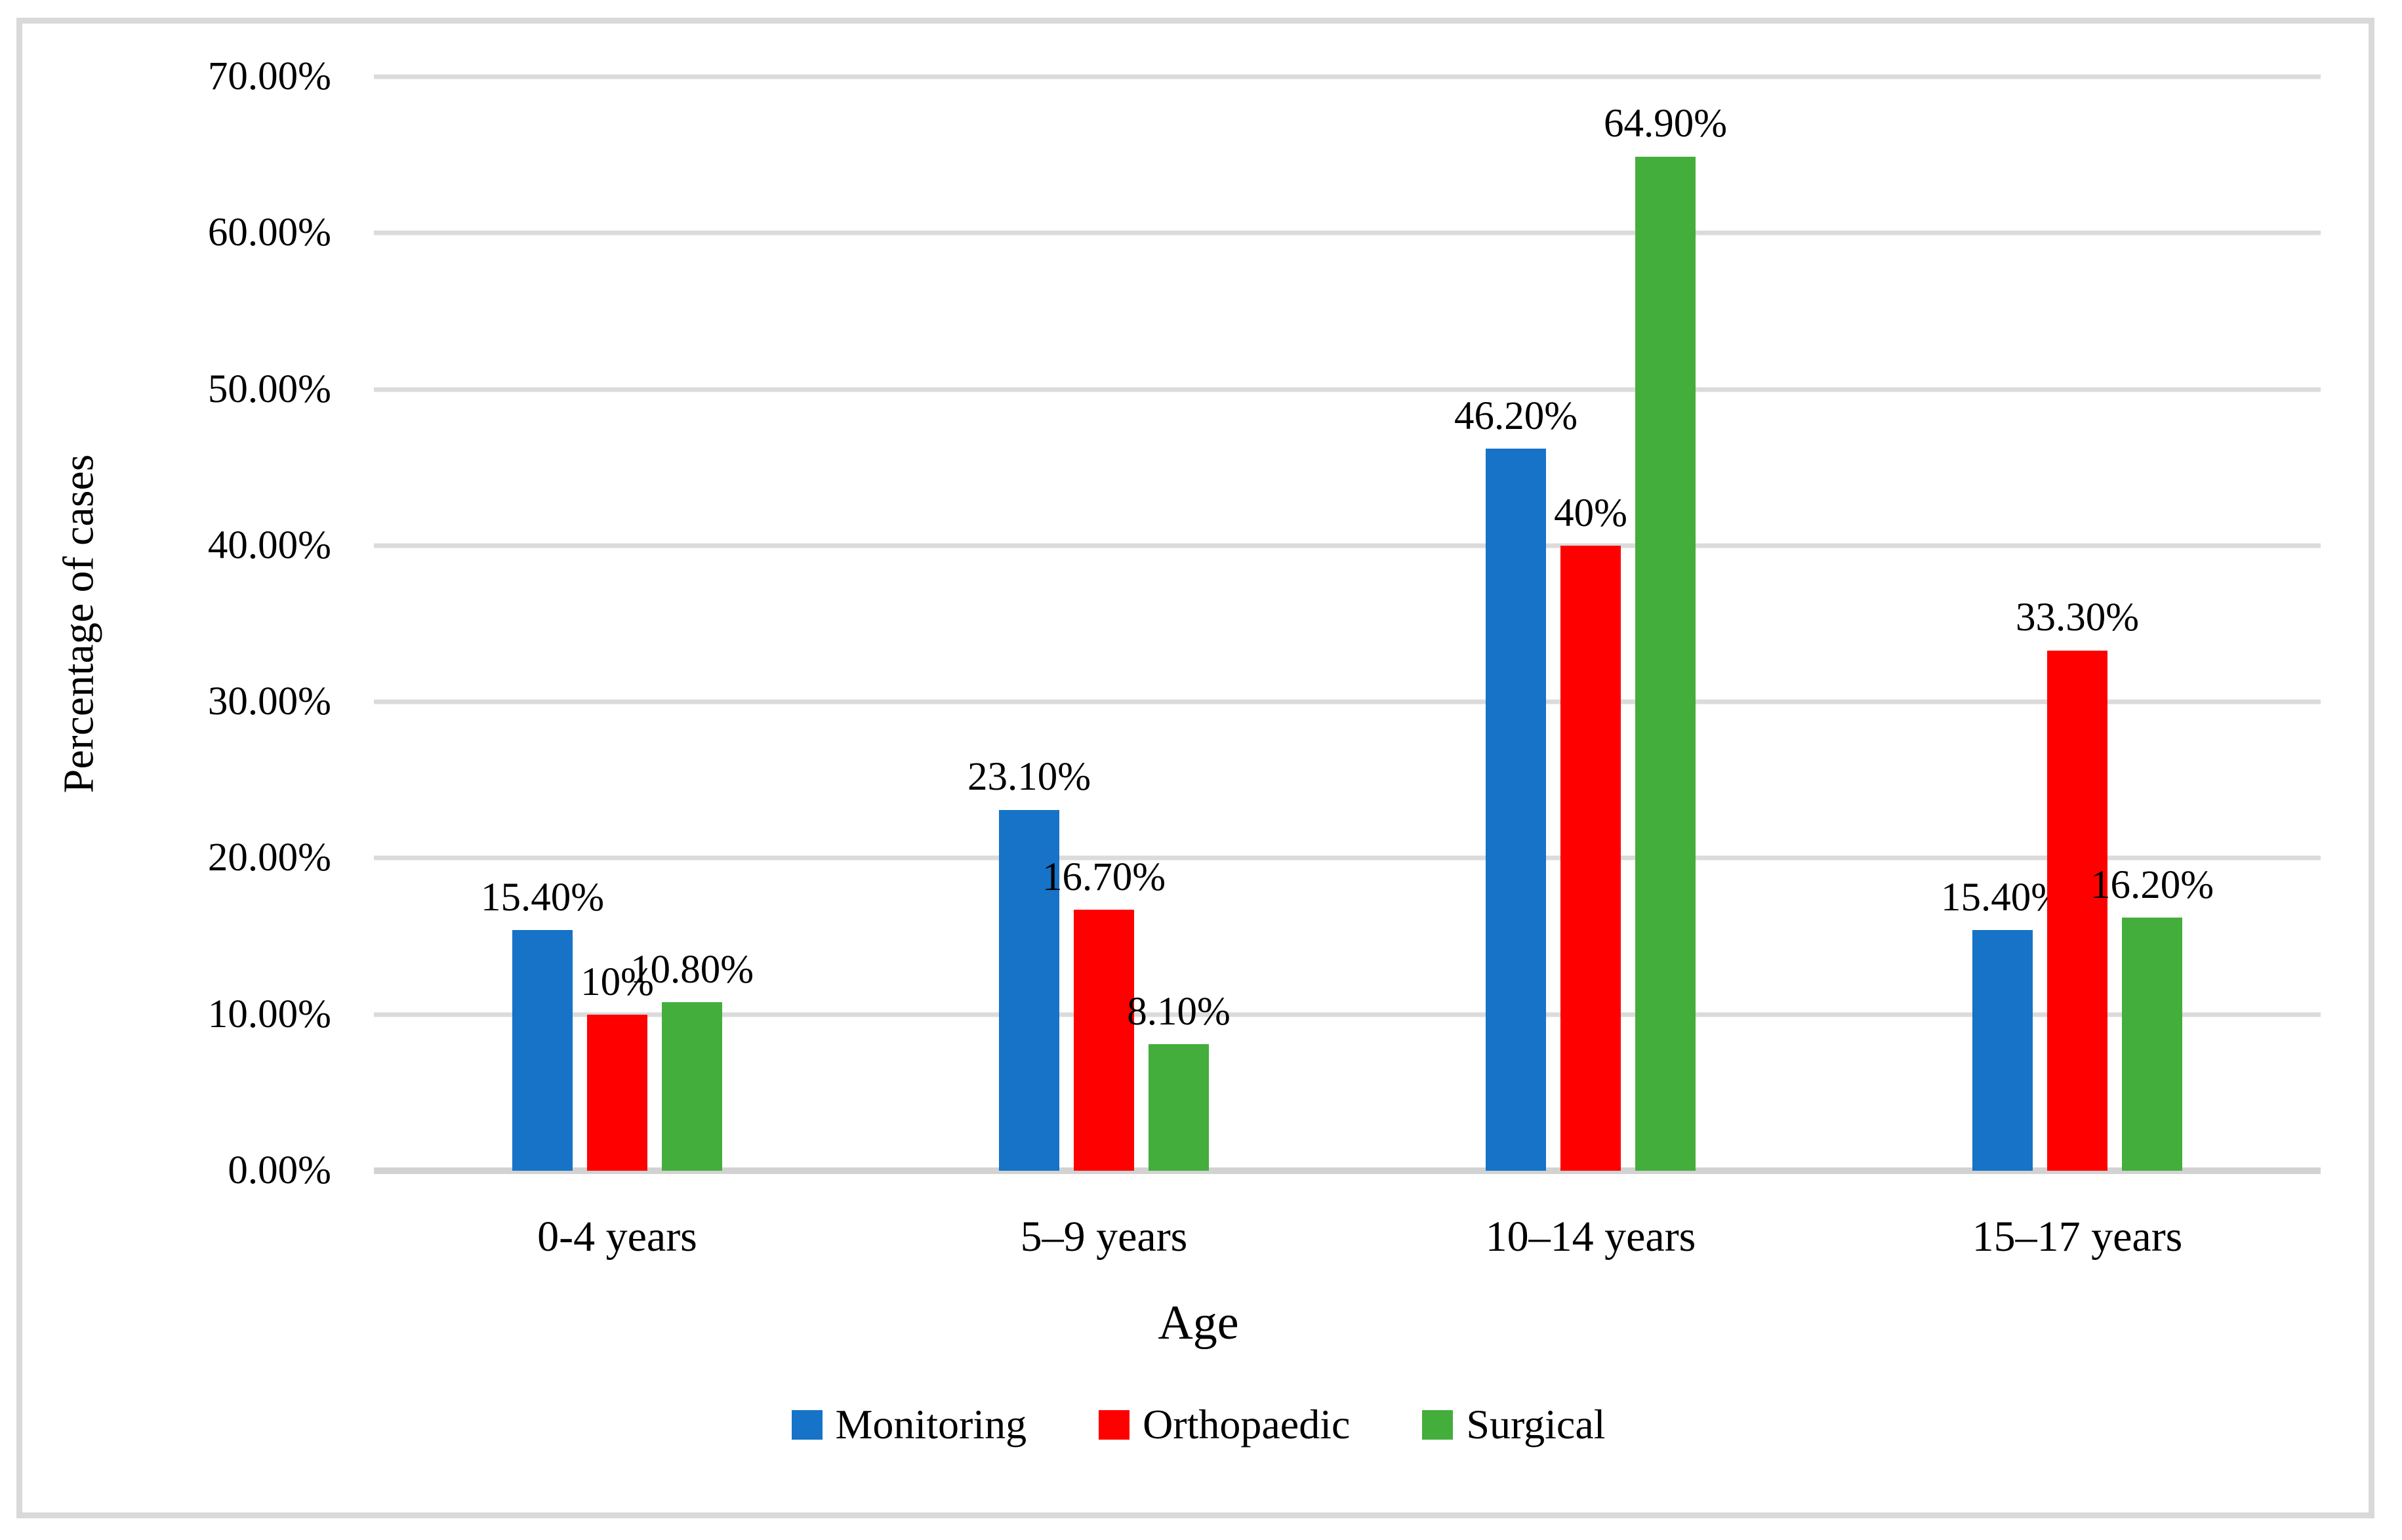  Describe the element at coordinates (1179, 1011) in the screenshot. I see `data-label-surgical-5-9-years: 8.10%` at that location.